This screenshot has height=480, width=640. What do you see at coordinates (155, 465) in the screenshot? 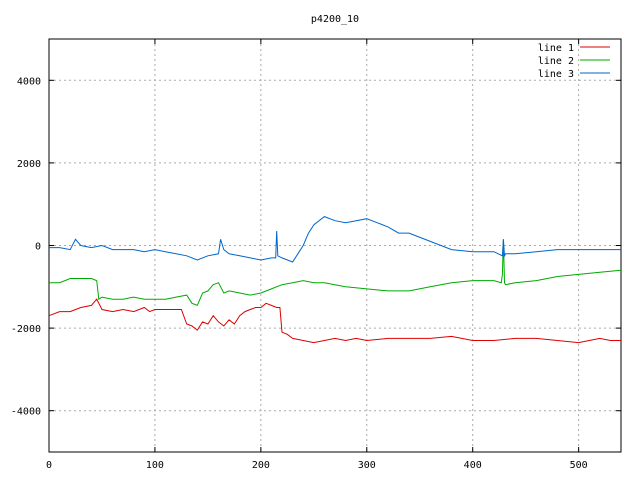
I see `x-tick-label: 100` at bounding box center [155, 465].